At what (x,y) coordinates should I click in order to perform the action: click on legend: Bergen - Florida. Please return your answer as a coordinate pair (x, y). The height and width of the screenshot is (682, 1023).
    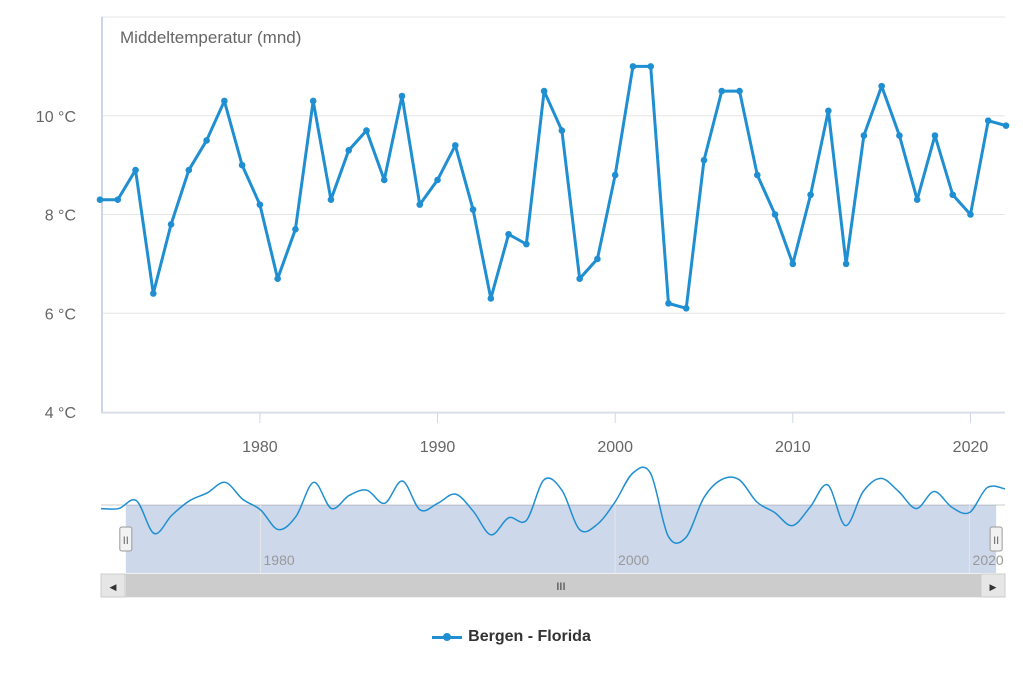
    Looking at the image, I should click on (511, 637).